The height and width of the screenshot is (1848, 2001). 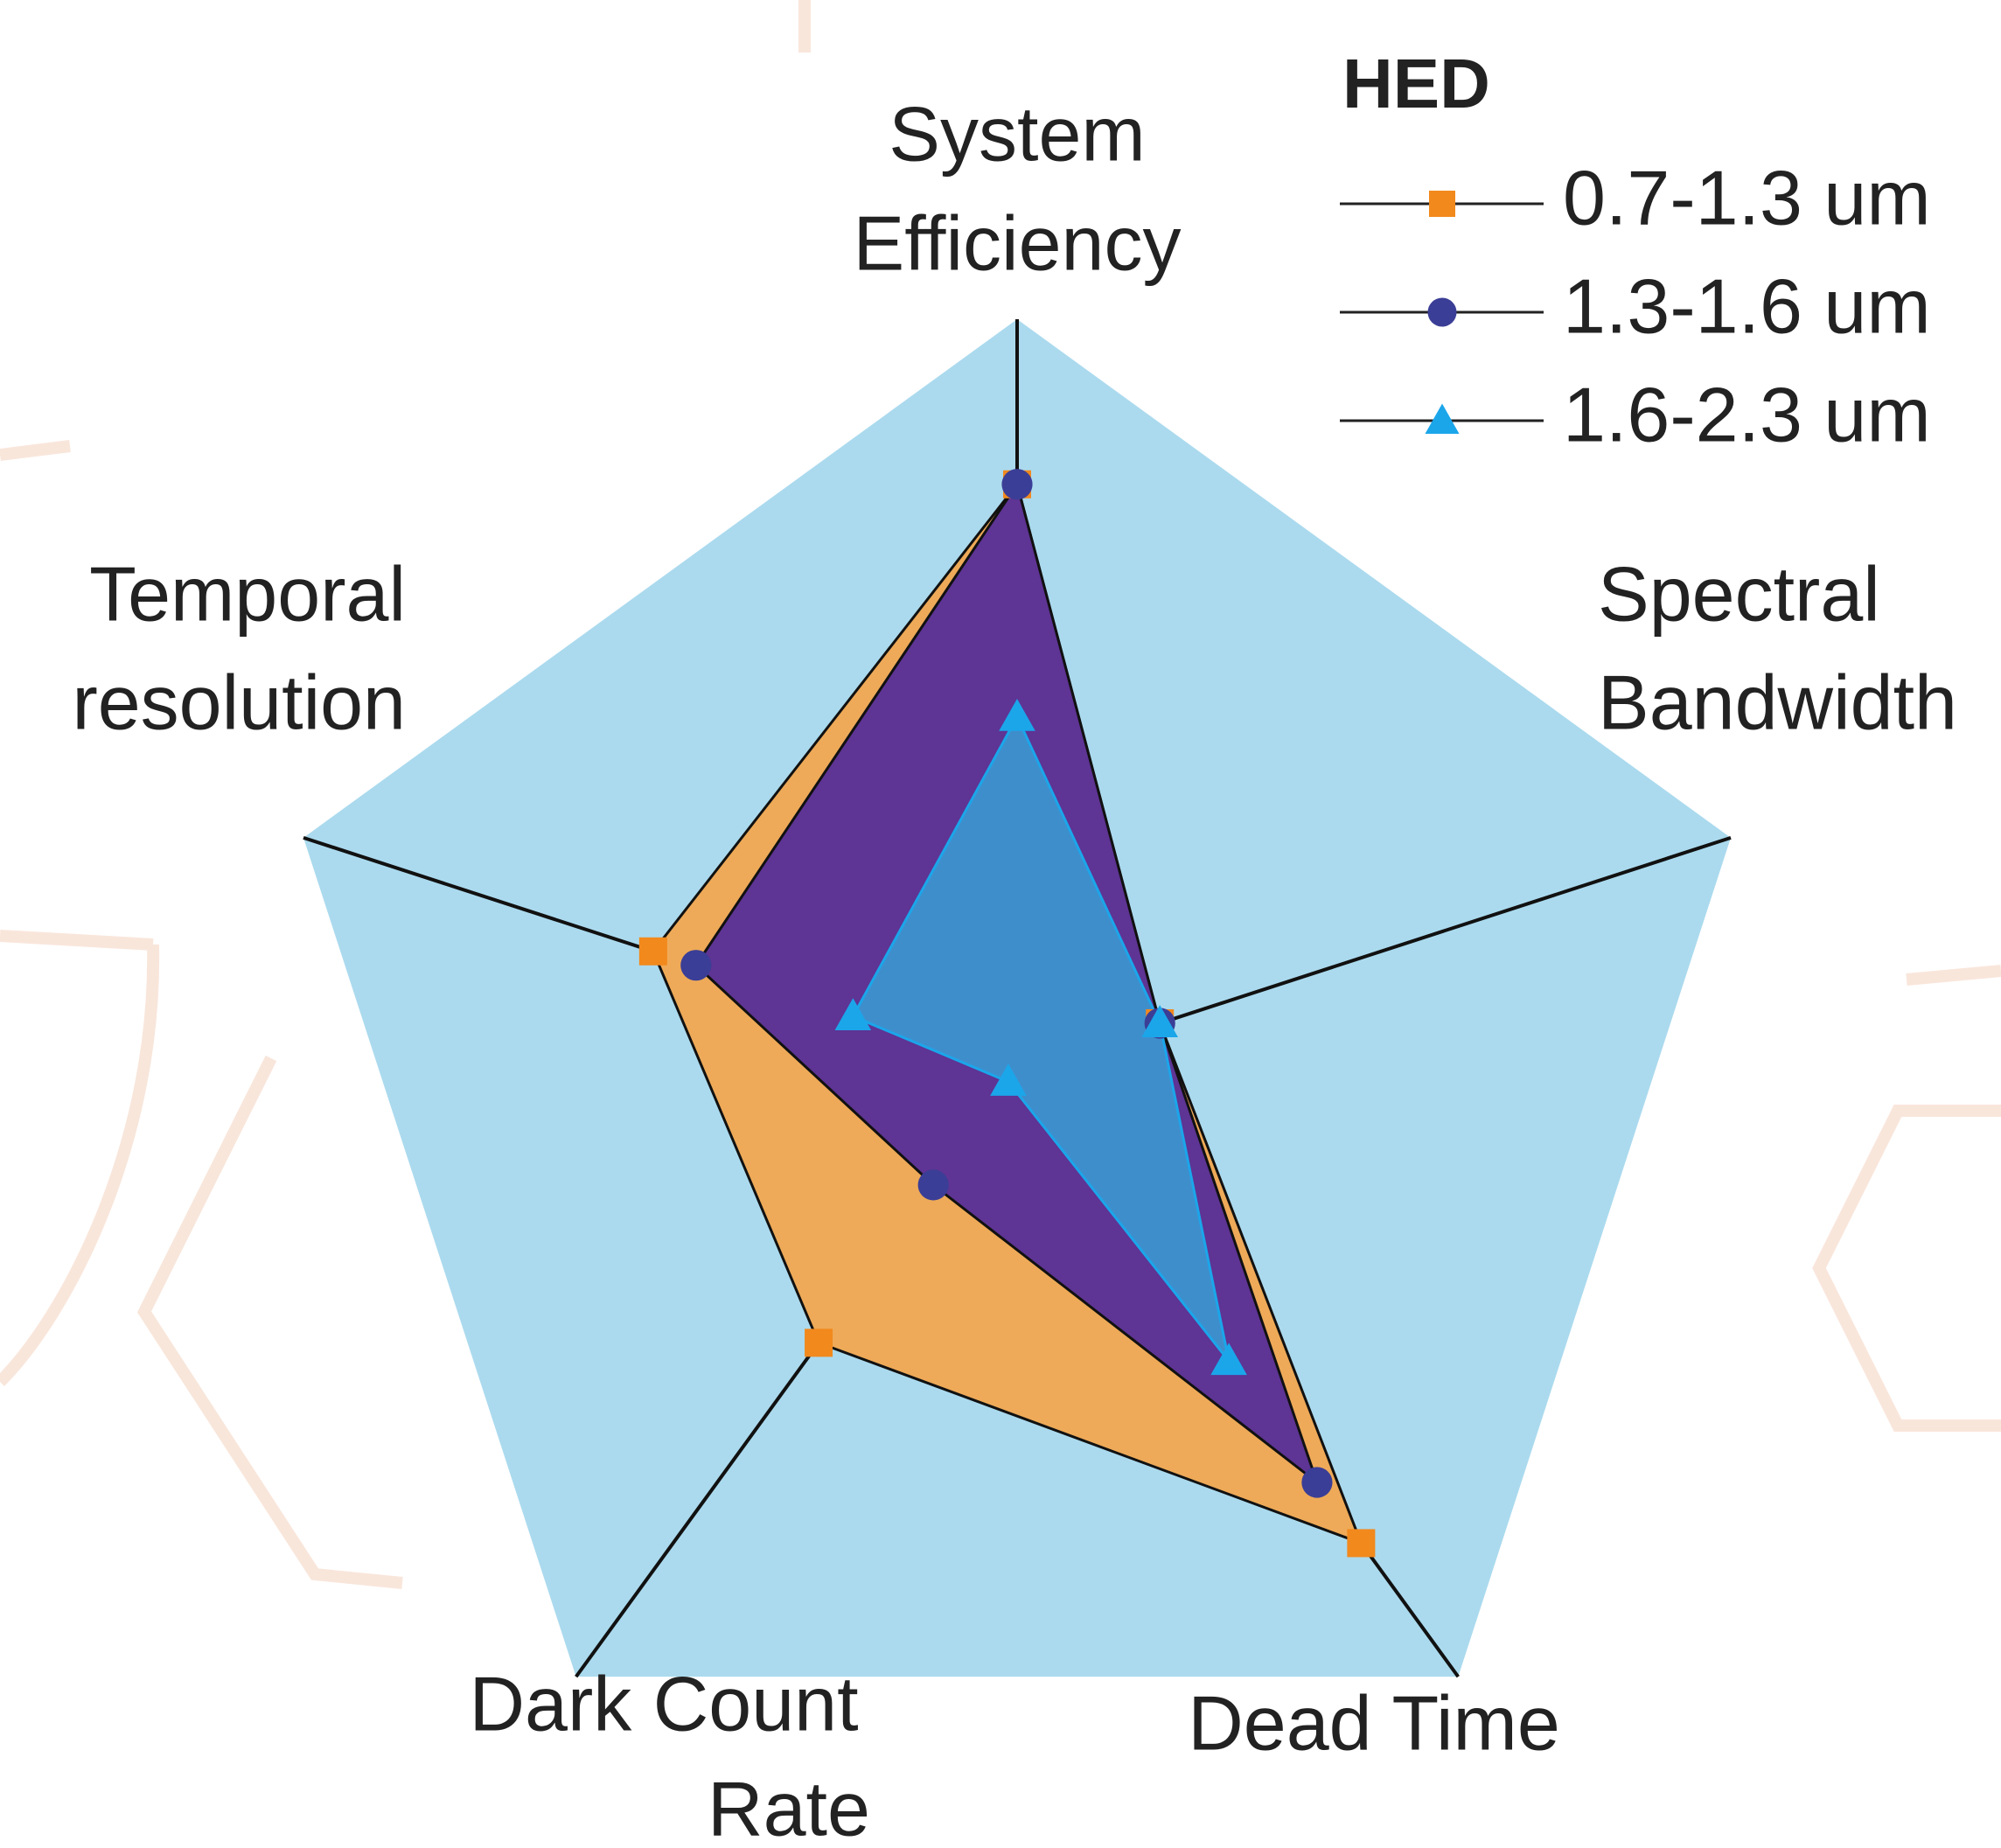 I want to click on axis-label: Temporal, so click(x=247, y=594).